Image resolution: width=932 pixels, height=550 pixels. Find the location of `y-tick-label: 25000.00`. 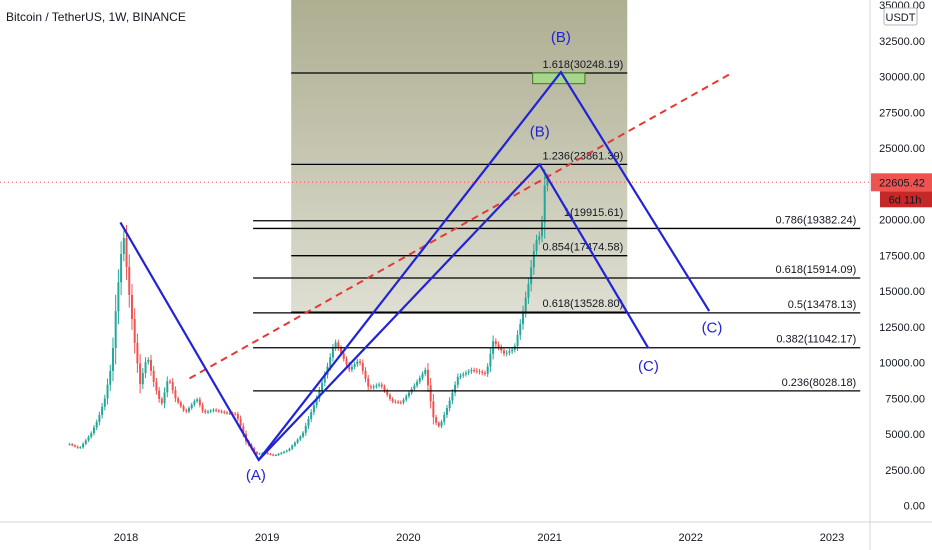

y-tick-label: 25000.00 is located at coordinates (902, 149).